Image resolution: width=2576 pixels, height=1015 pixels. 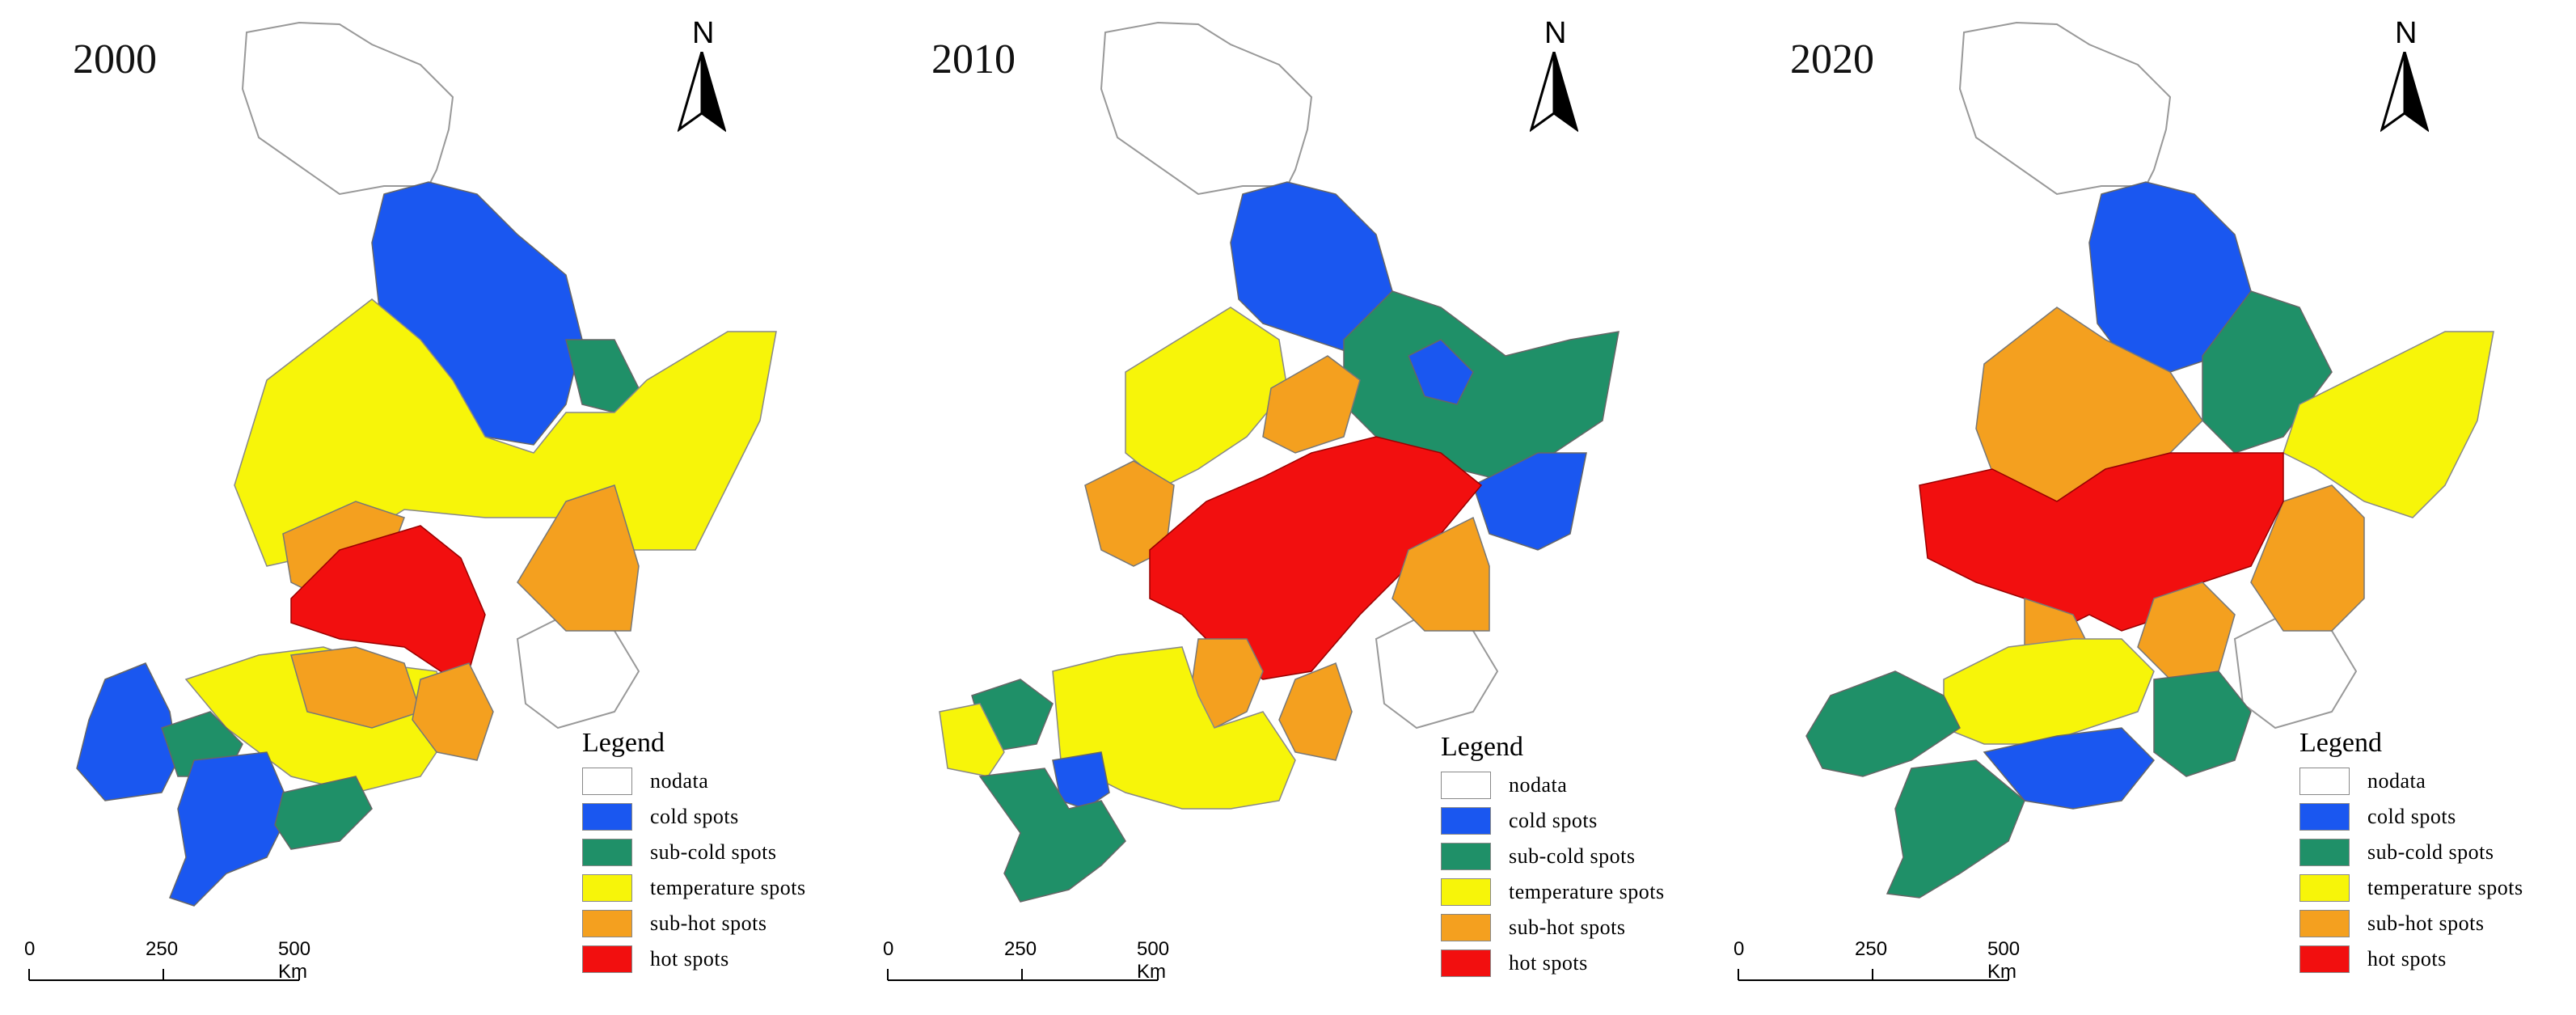 What do you see at coordinates (127, 731) in the screenshot?
I see `region-cold-west` at bounding box center [127, 731].